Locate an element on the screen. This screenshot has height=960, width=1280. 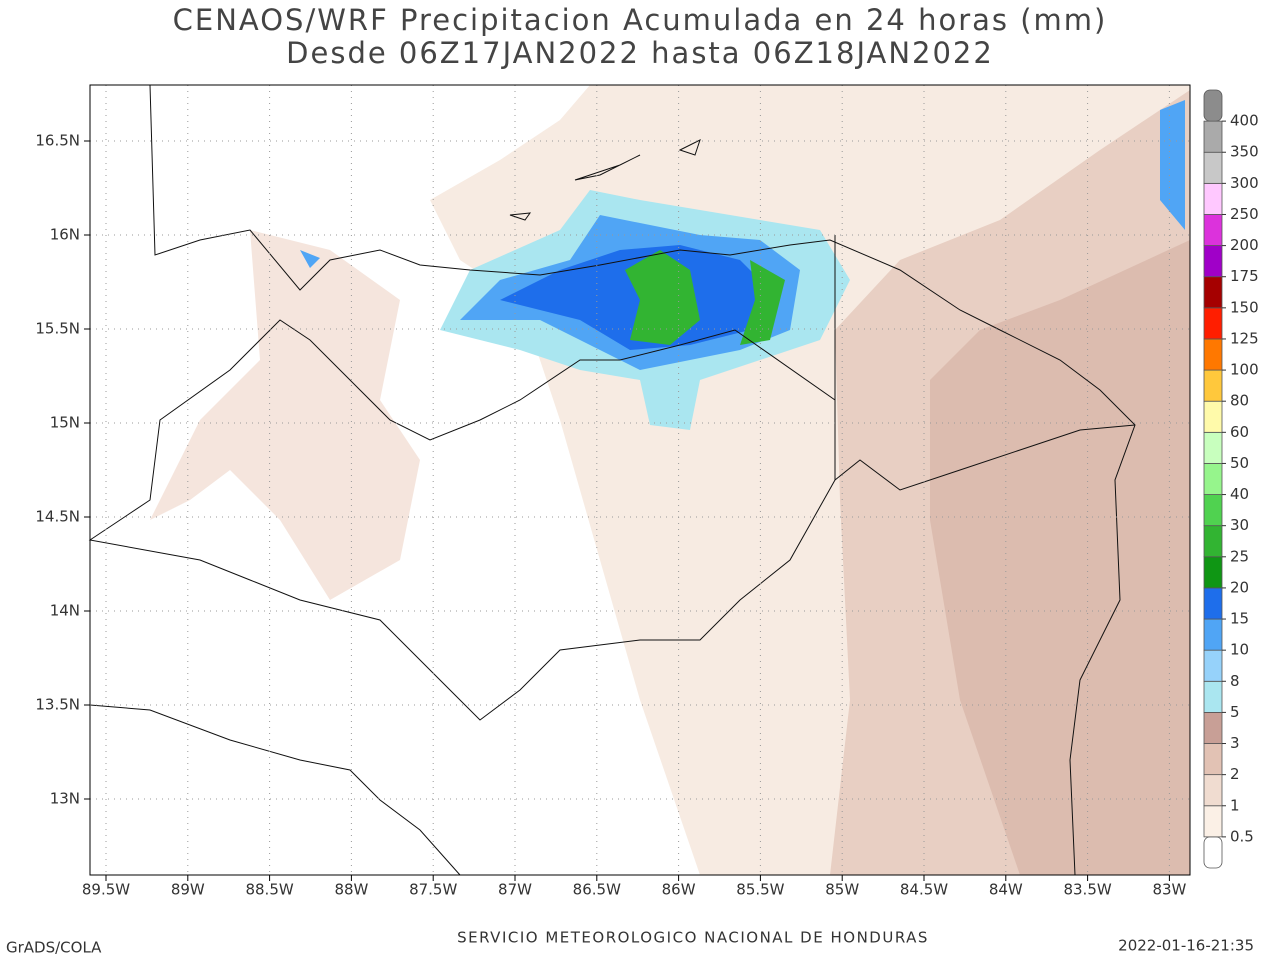
colorbar-label: 25 is located at coordinates (1239, 556).